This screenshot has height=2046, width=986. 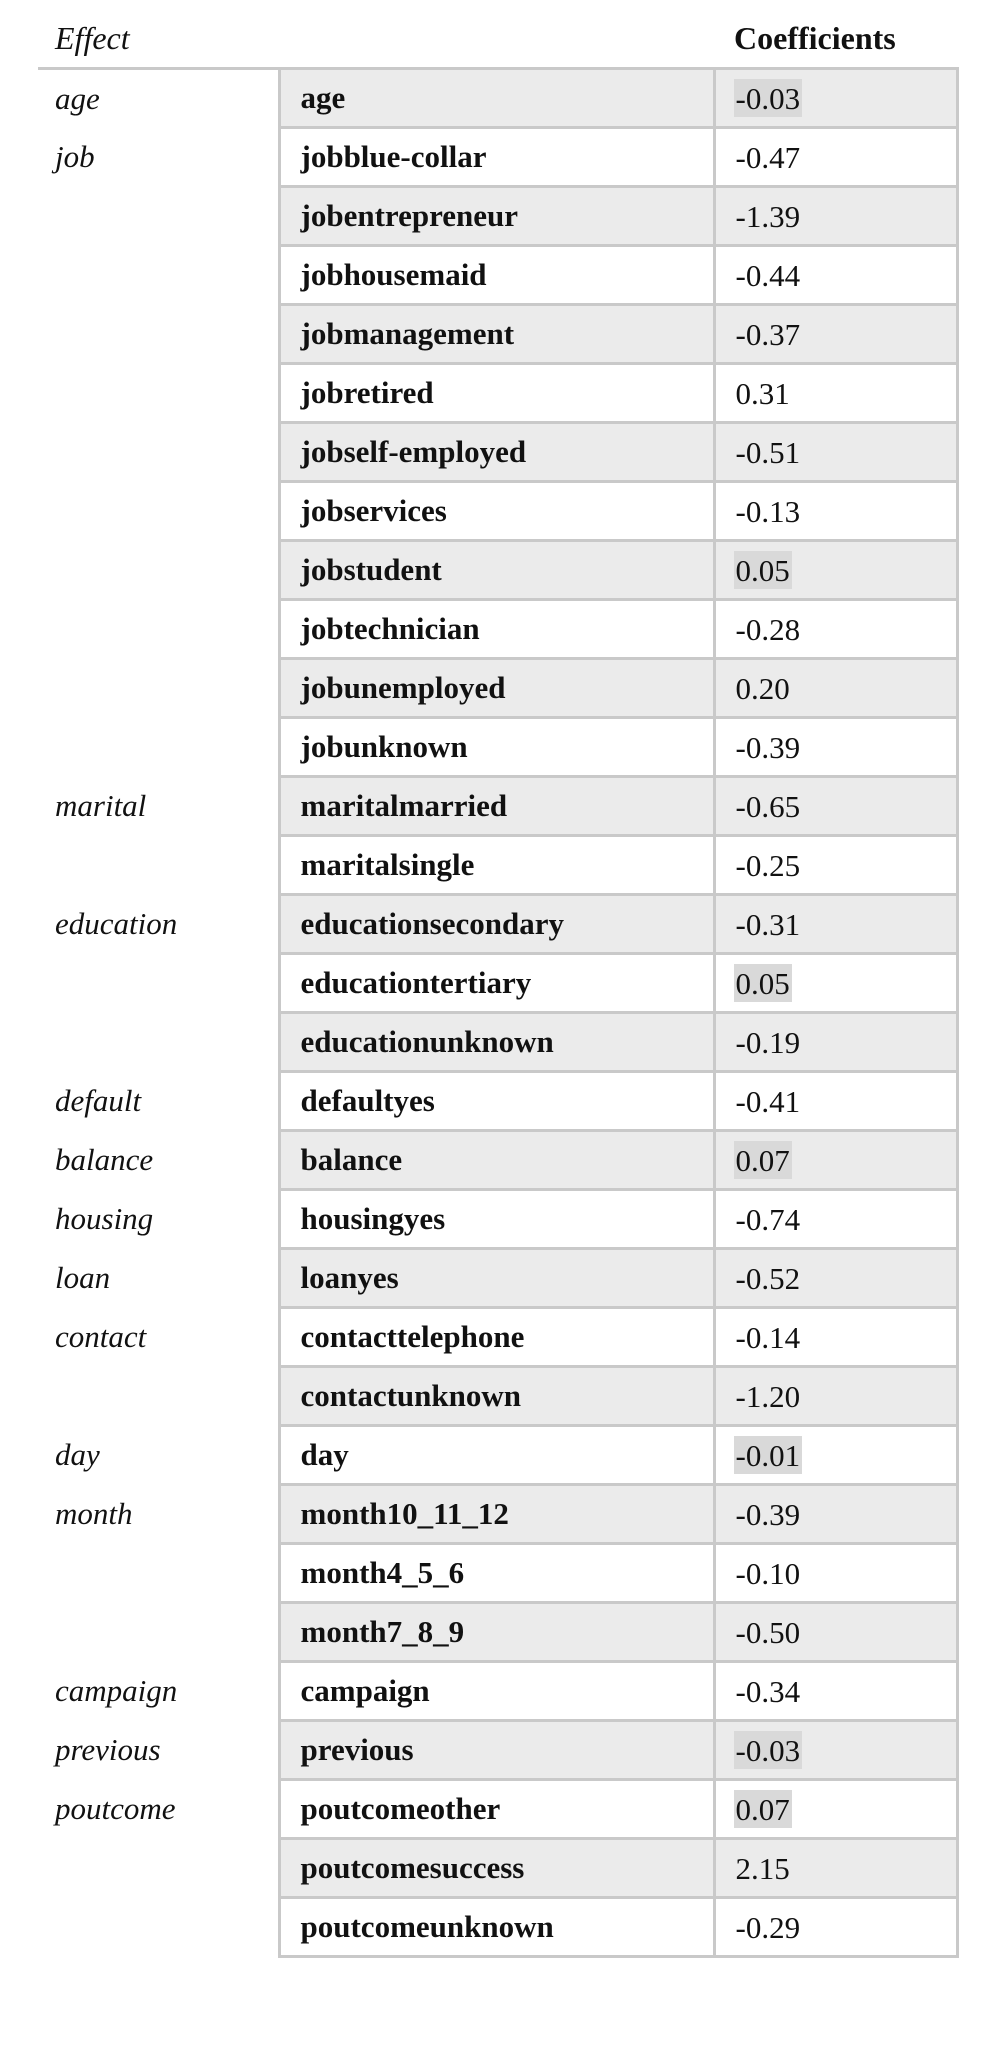 What do you see at coordinates (496, 1750) in the screenshot?
I see `term-cell: previous` at bounding box center [496, 1750].